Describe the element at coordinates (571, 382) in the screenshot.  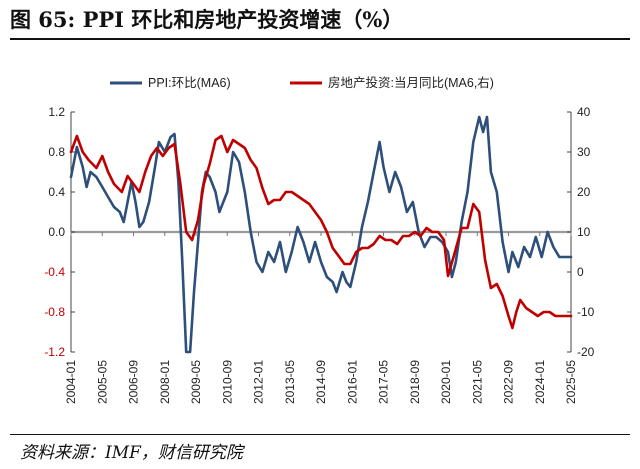
I see `x-tick-label: 2025-05` at that location.